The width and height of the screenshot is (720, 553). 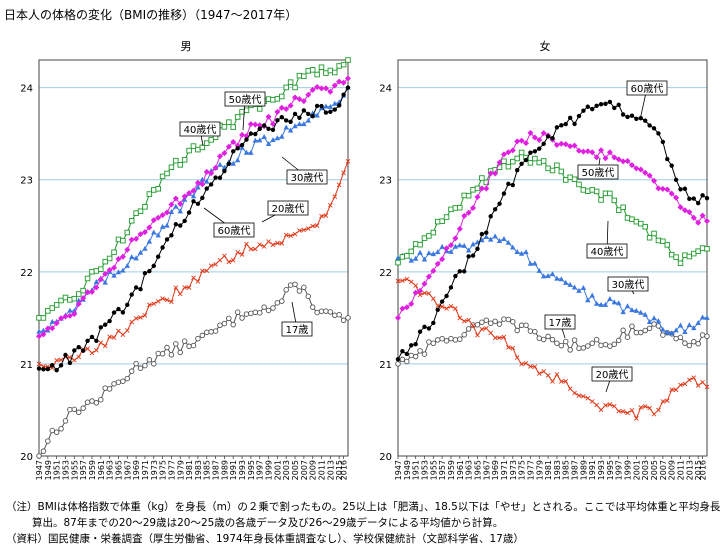 What do you see at coordinates (233, 470) in the screenshot?
I see `x-tick-label: 1991` at bounding box center [233, 470].